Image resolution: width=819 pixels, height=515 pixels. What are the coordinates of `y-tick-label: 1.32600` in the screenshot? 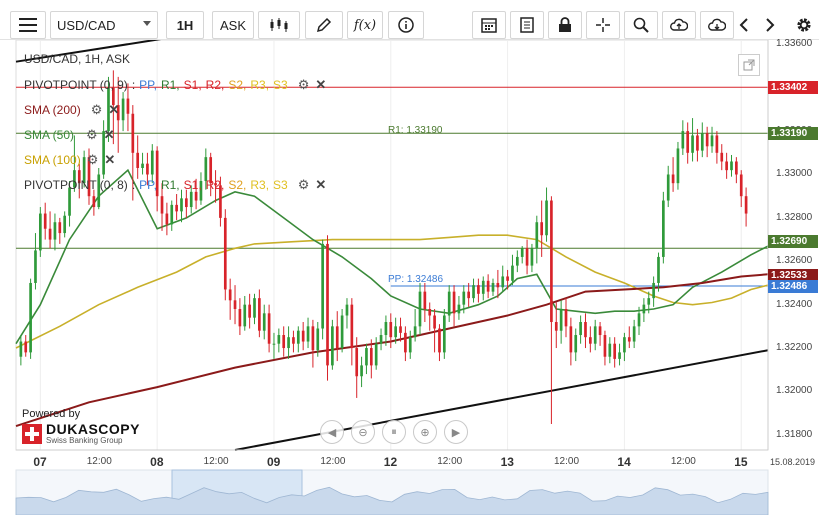 It's located at (794, 261).